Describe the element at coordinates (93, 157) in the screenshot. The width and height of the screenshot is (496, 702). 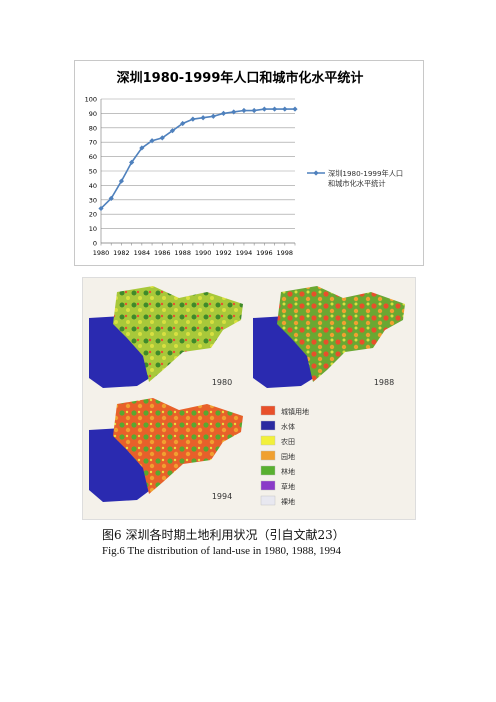
I see `y-tick-label: 60` at that location.